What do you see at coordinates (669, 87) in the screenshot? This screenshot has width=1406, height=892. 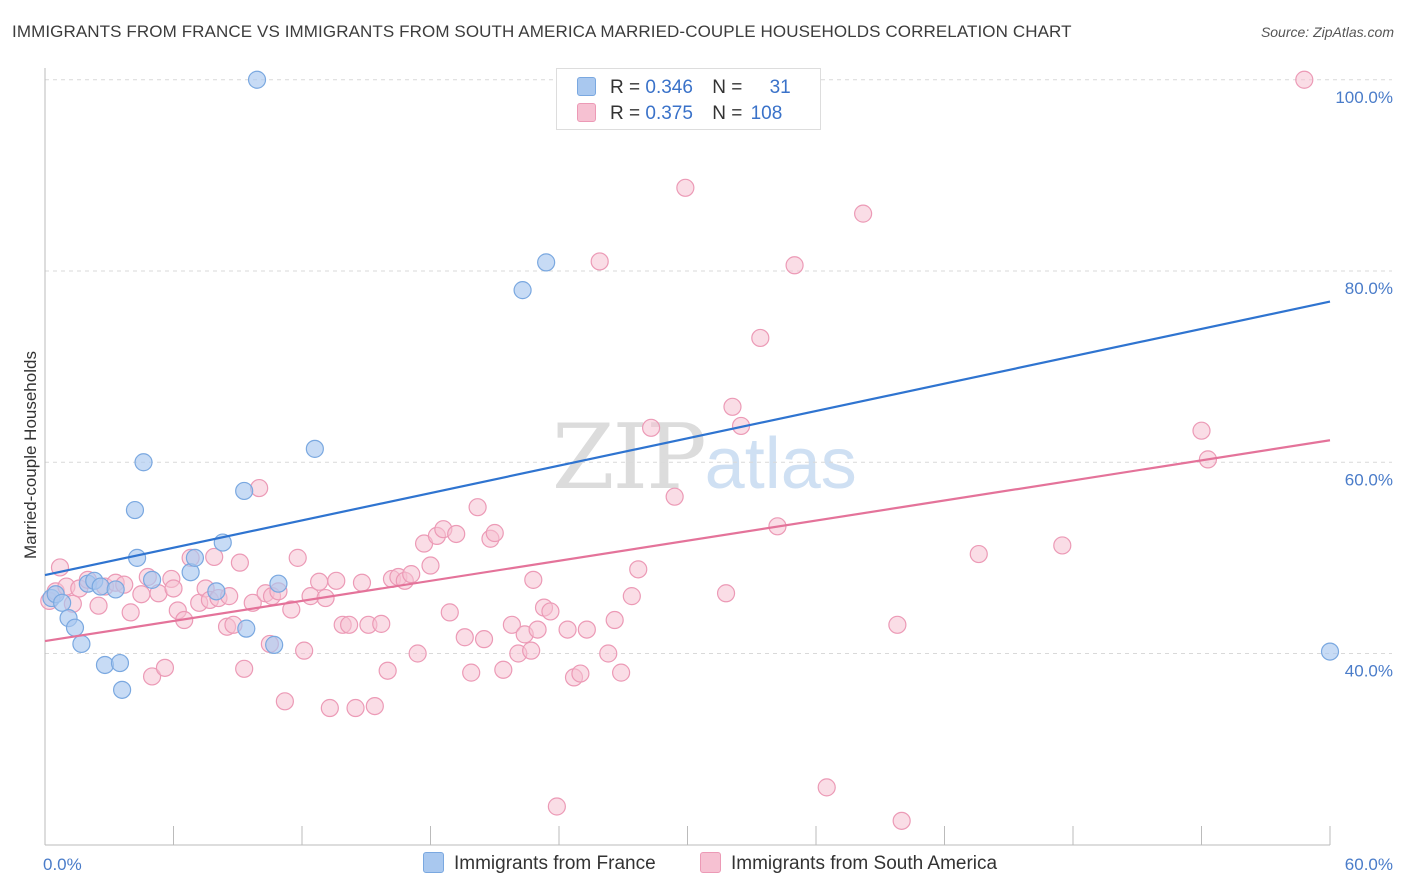 I see `r-value: 0.346` at bounding box center [669, 87].